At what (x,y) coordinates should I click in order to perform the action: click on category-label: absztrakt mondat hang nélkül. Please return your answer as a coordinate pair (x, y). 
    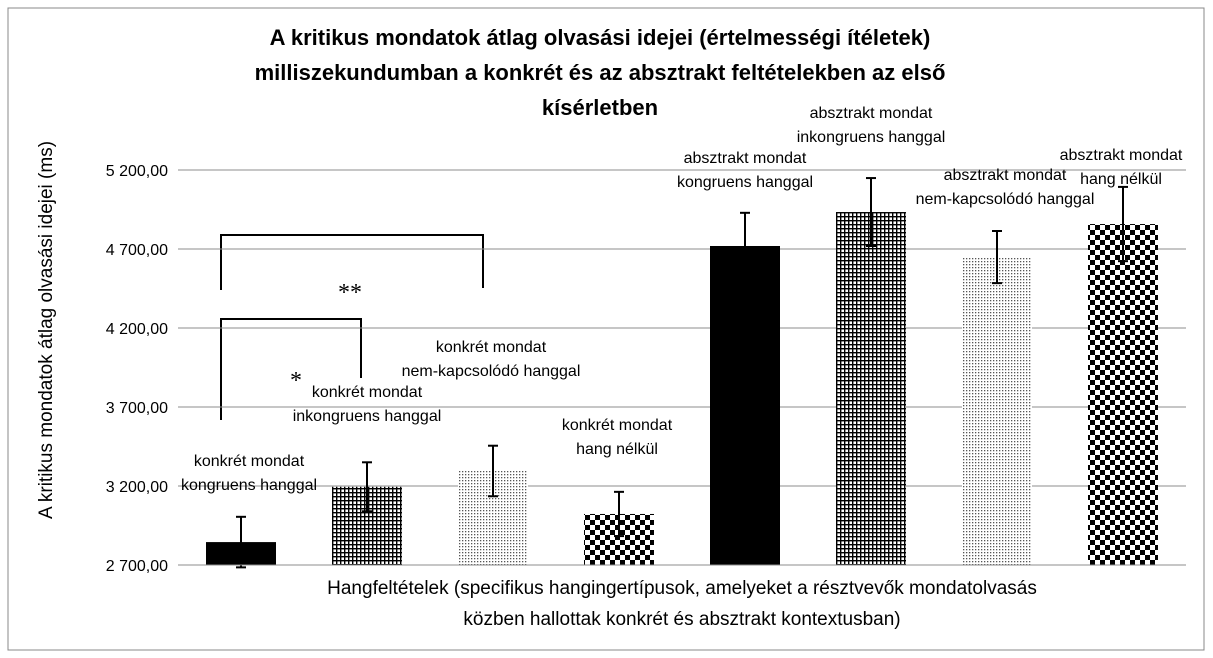
    Looking at the image, I should click on (1121, 167).